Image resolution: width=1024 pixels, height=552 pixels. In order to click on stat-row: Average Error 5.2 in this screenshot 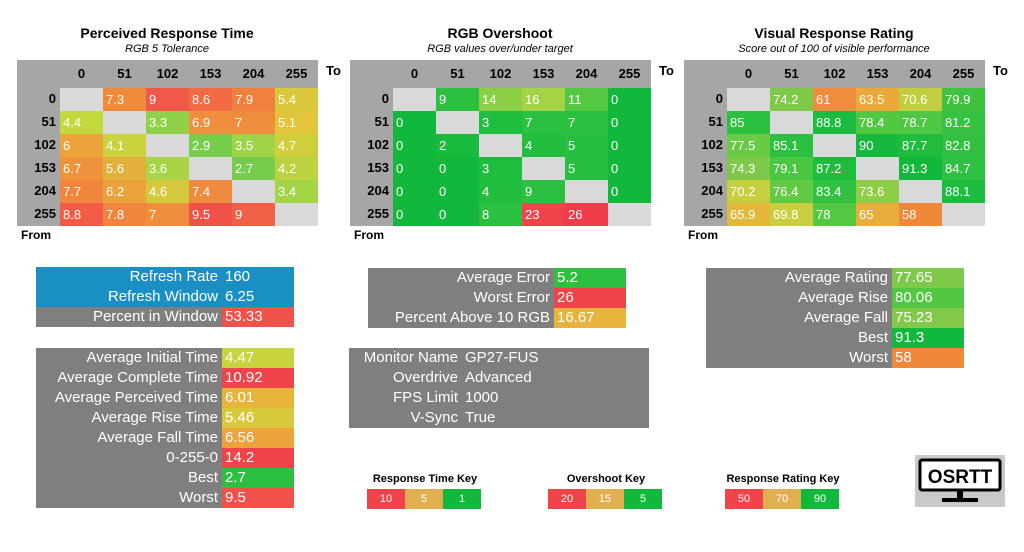, I will do `click(497, 278)`.